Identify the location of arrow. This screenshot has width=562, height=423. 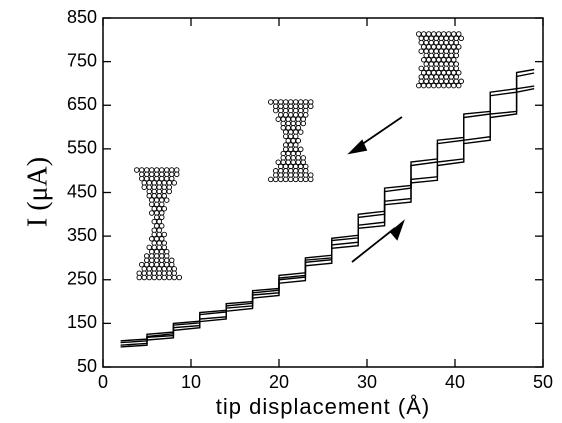
(373, 245).